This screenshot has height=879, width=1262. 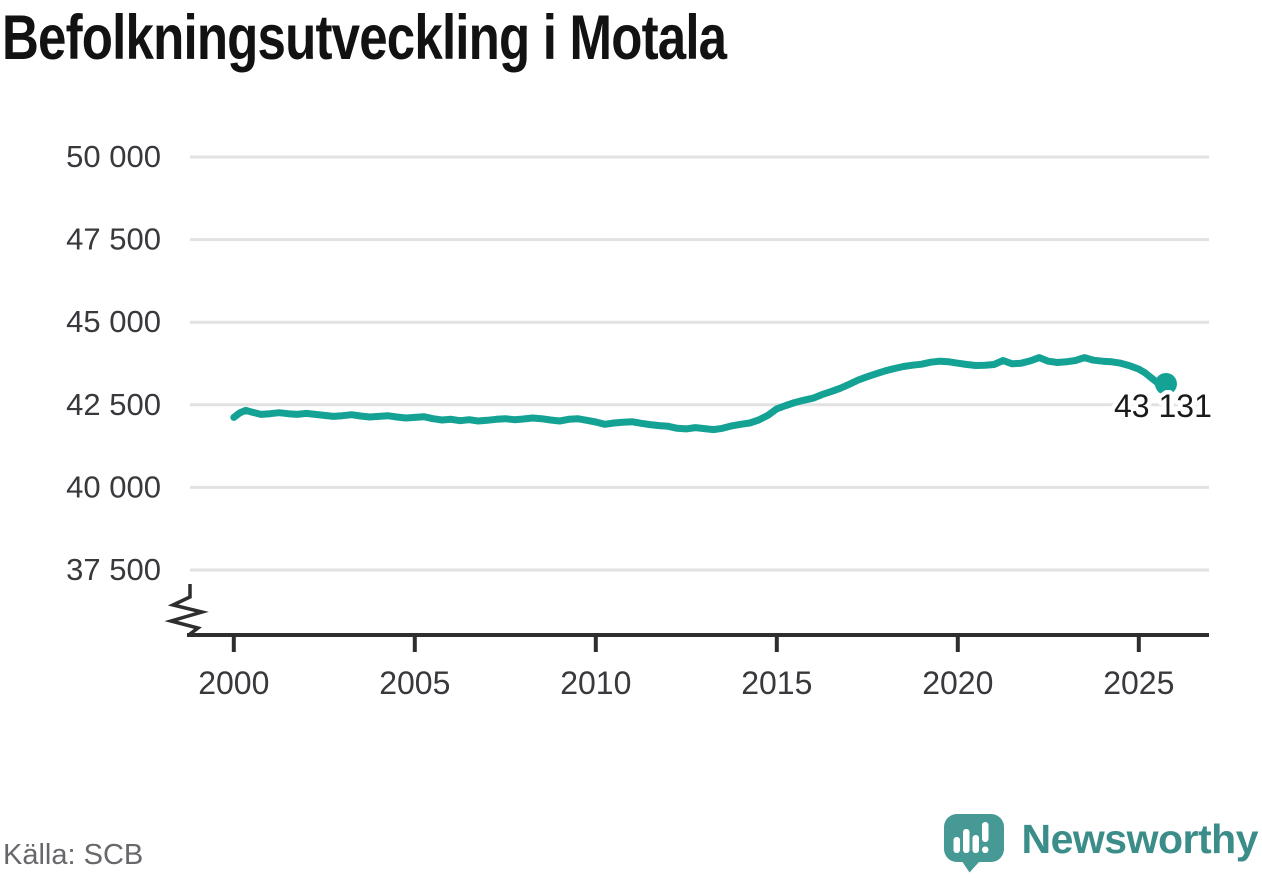 What do you see at coordinates (957, 683) in the screenshot?
I see `x-axis-tick-label: 2020` at bounding box center [957, 683].